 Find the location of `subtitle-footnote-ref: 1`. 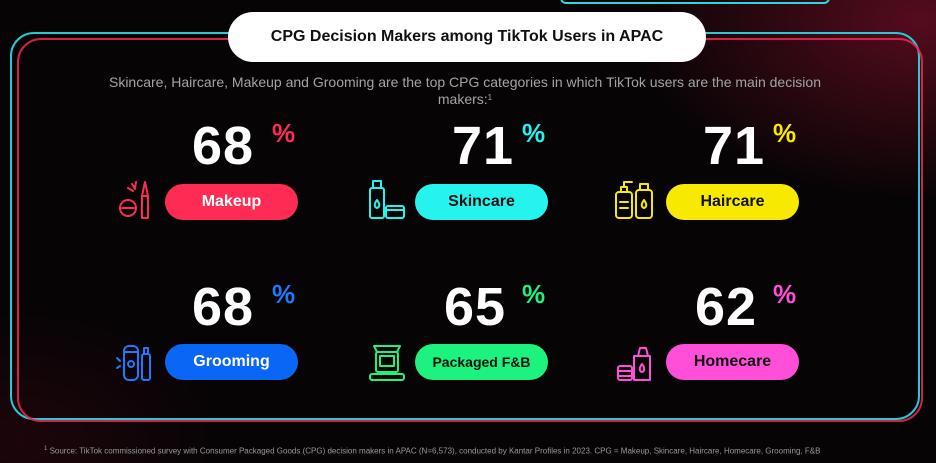

subtitle-footnote-ref: 1 is located at coordinates (490, 97).